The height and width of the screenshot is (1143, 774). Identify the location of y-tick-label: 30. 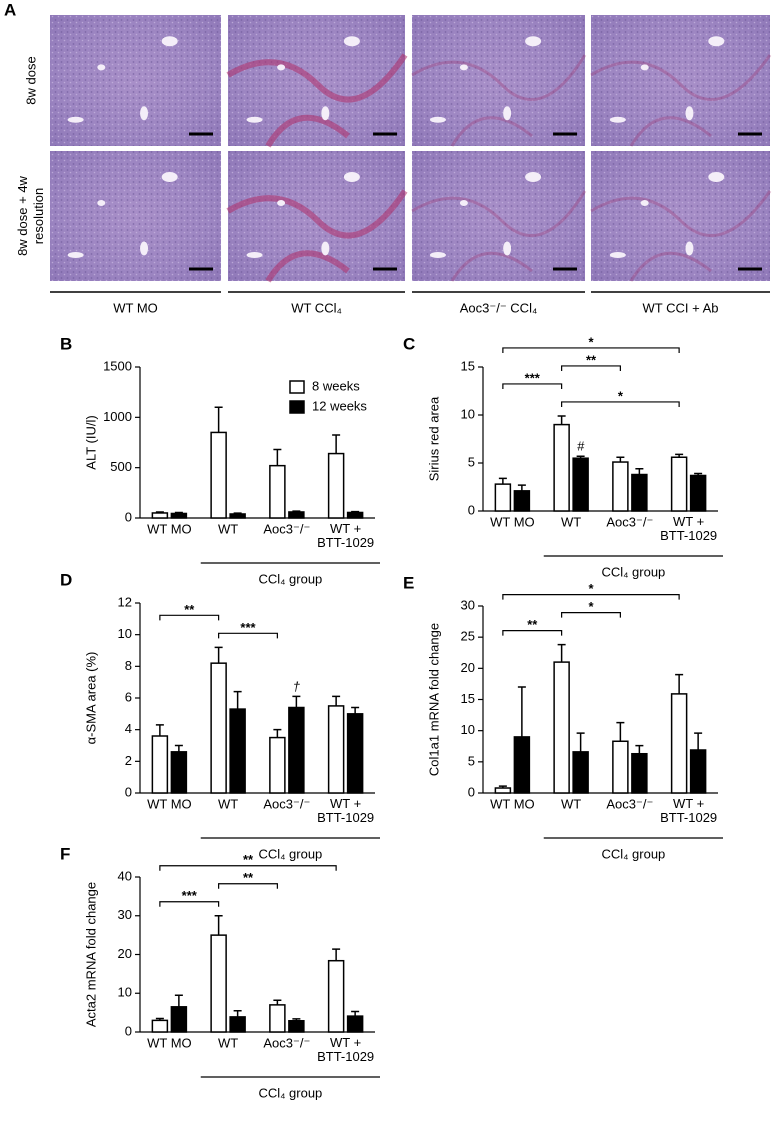
(468, 604).